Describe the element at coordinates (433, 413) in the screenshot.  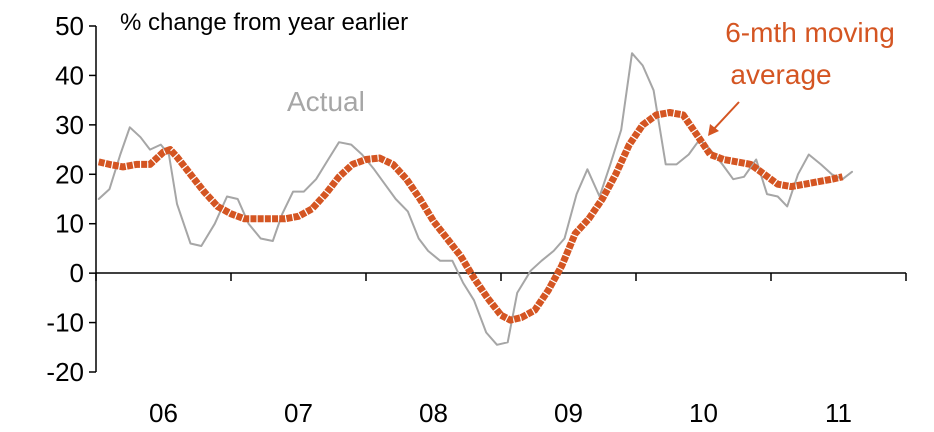
I see `x-tick-label: 08` at that location.